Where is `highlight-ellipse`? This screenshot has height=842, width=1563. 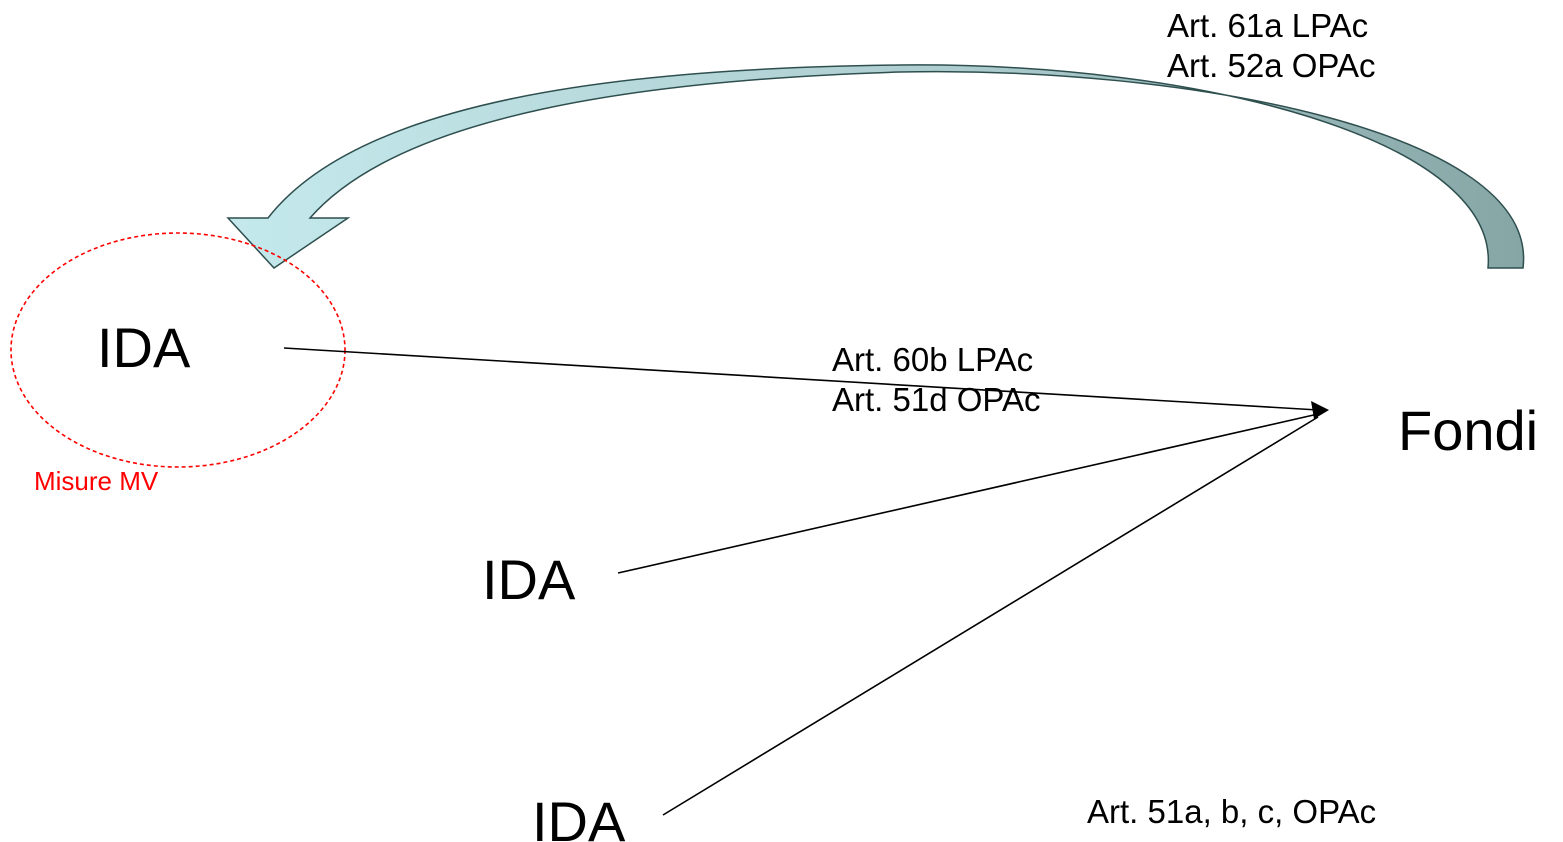 highlight-ellipse is located at coordinates (178, 350).